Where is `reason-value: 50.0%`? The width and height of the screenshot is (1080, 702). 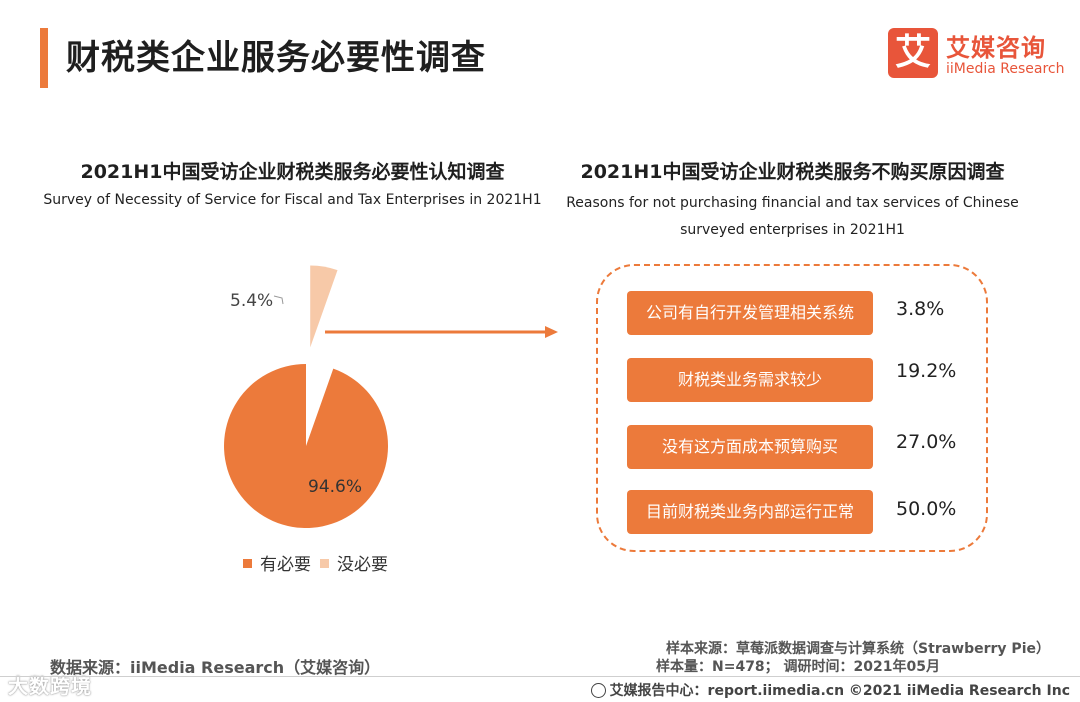 reason-value: 50.0% is located at coordinates (926, 509).